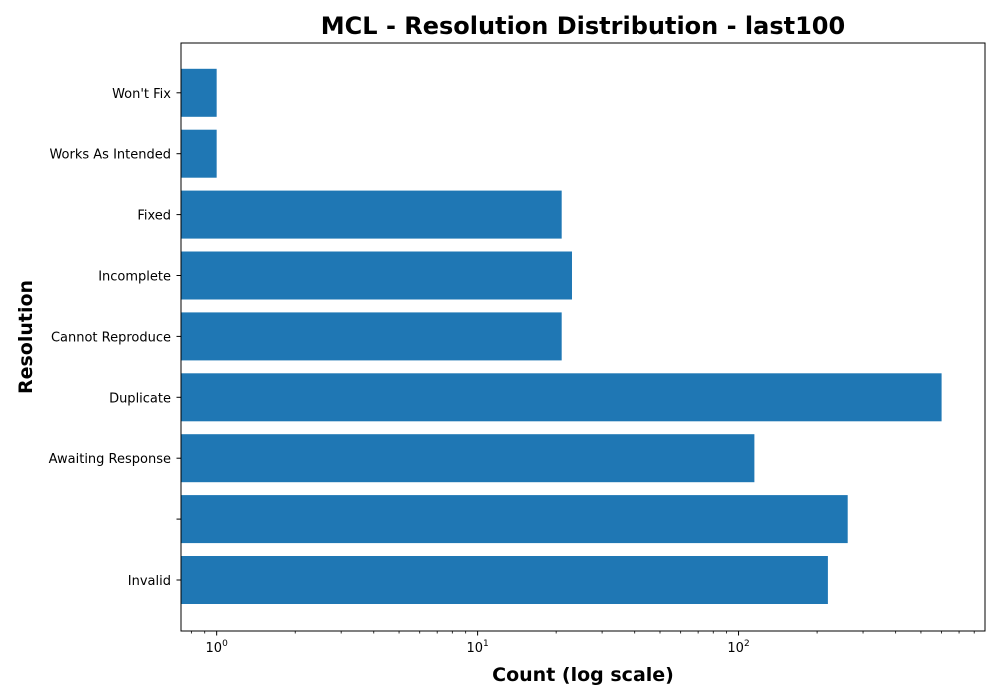  I want to click on bar-incomplete, so click(376, 275).